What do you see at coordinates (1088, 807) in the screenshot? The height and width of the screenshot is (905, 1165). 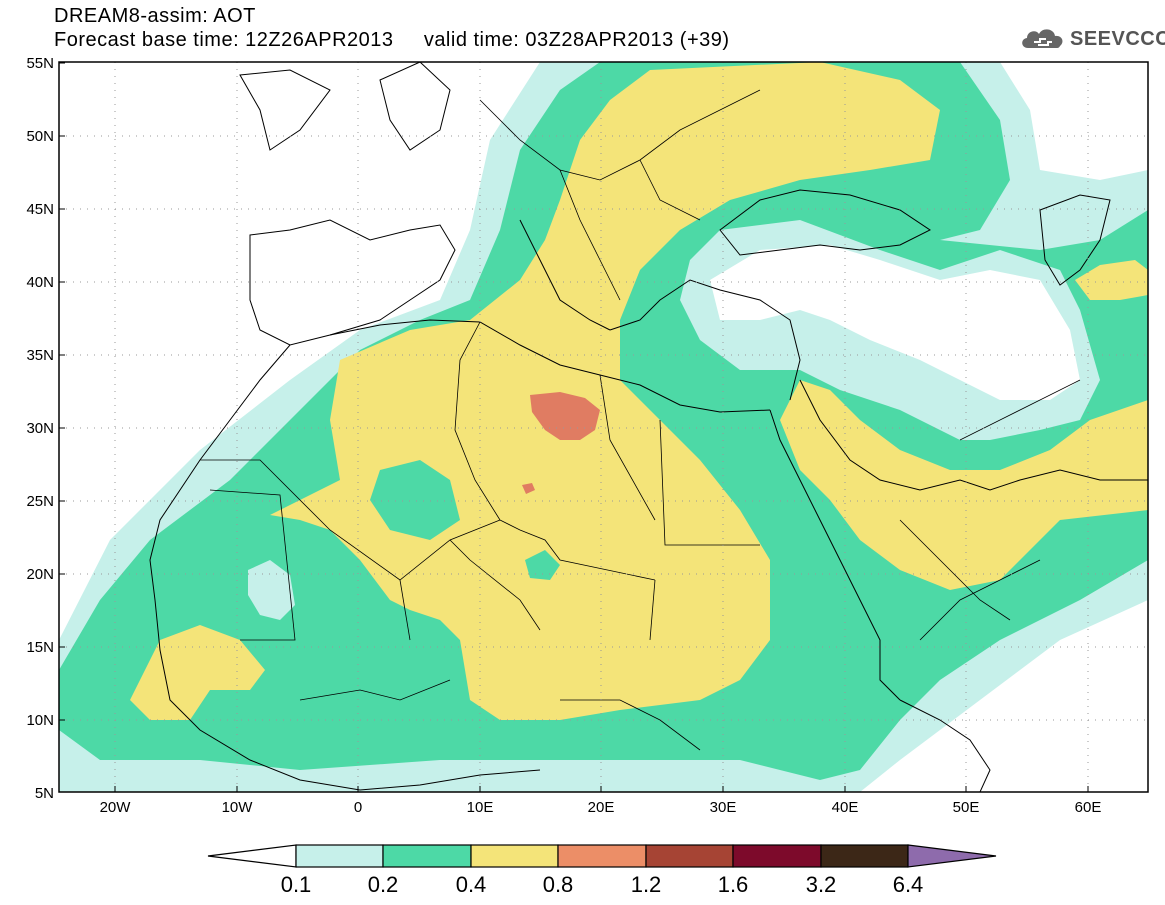 I see `lon-label: 60E` at bounding box center [1088, 807].